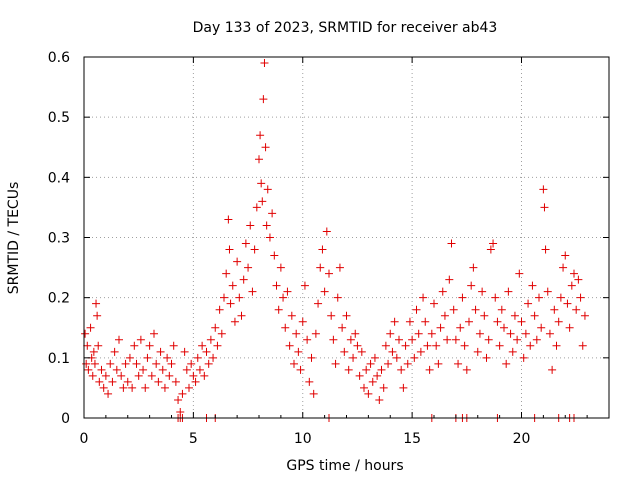  What do you see at coordinates (59, 239) in the screenshot?
I see `y-tick-label: 0.3` at bounding box center [59, 239].